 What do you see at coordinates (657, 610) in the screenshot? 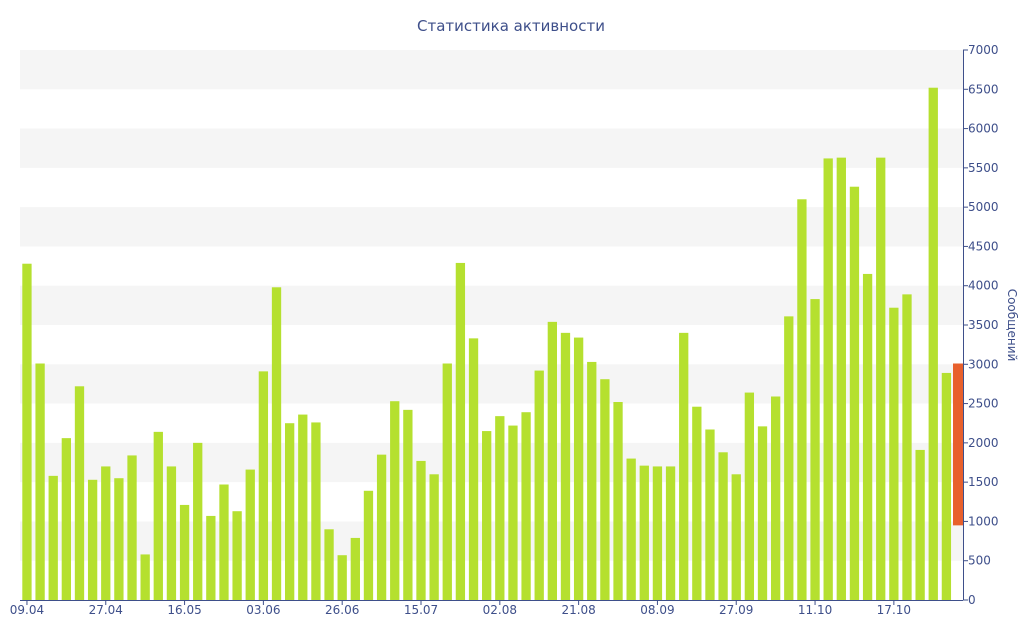
I see `x-tick-label: 08.09` at bounding box center [657, 610].